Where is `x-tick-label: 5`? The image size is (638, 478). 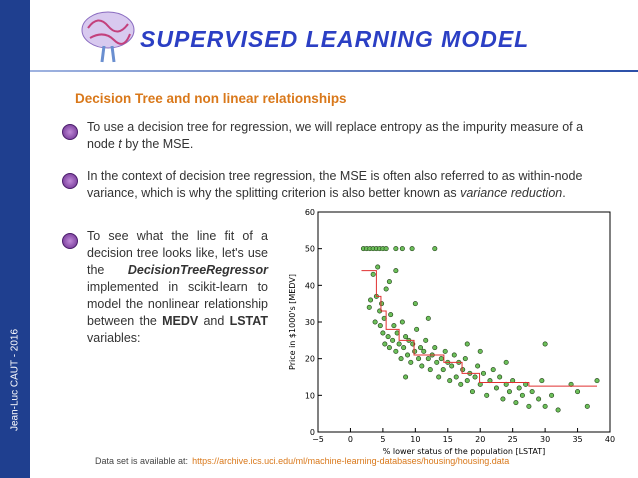 x-tick-label: 5 is located at coordinates (382, 439).